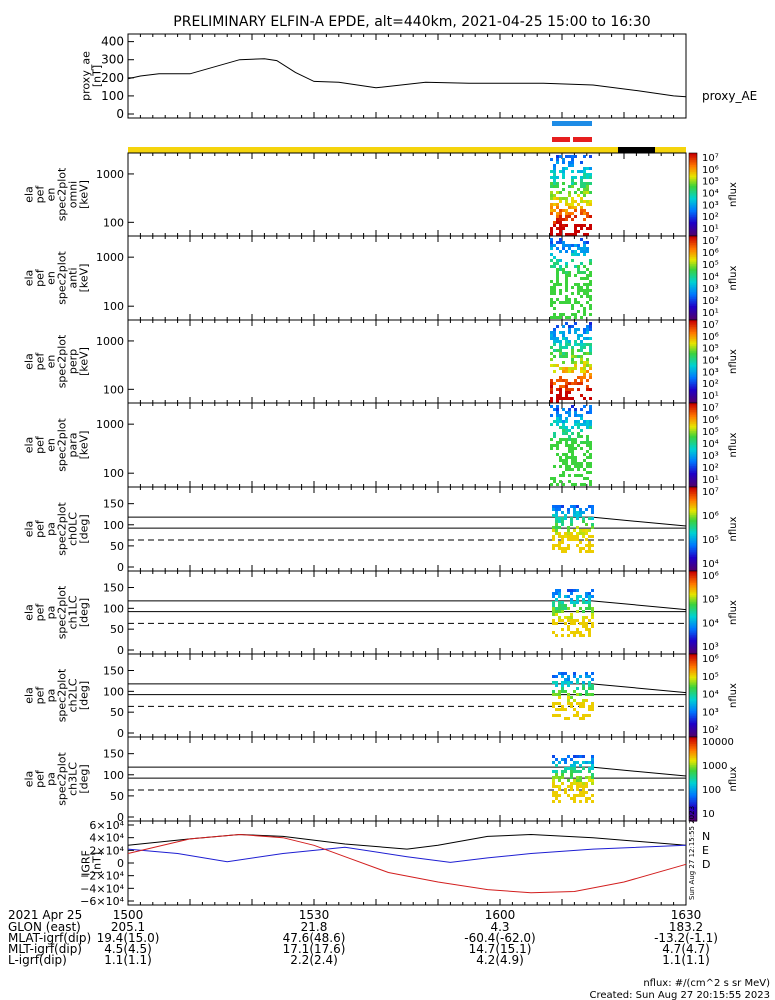 Image resolution: width=775 pixels, height=1000 pixels. Describe the element at coordinates (710, 349) in the screenshot. I see `colorbar-tick-label: 10⁵` at that location.